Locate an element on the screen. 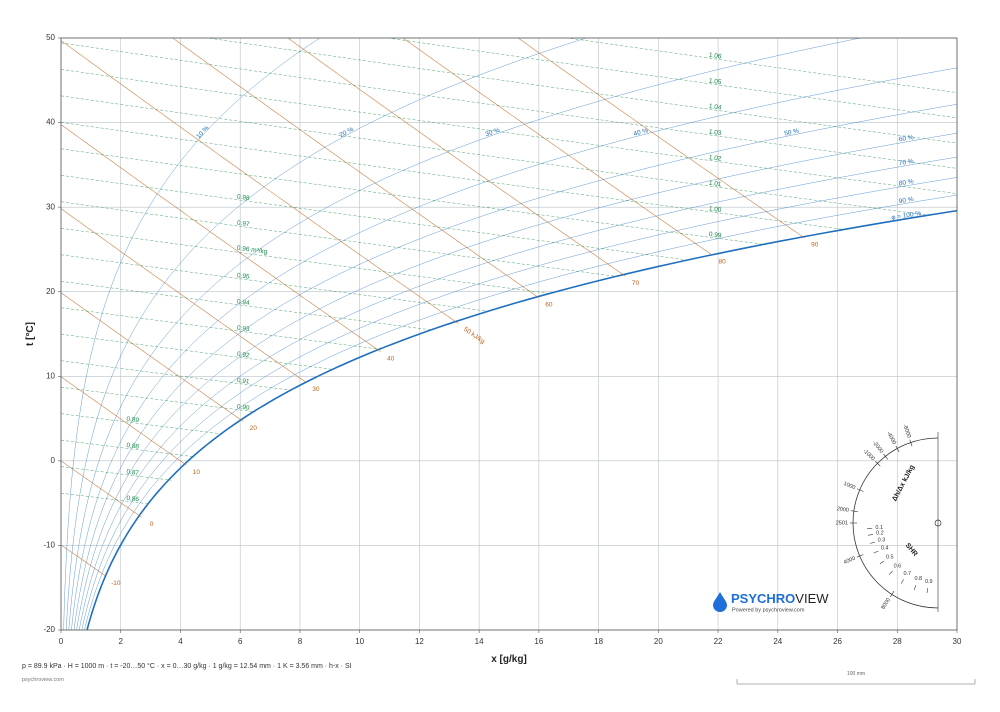  x-tick-label: 30 is located at coordinates (957, 641).